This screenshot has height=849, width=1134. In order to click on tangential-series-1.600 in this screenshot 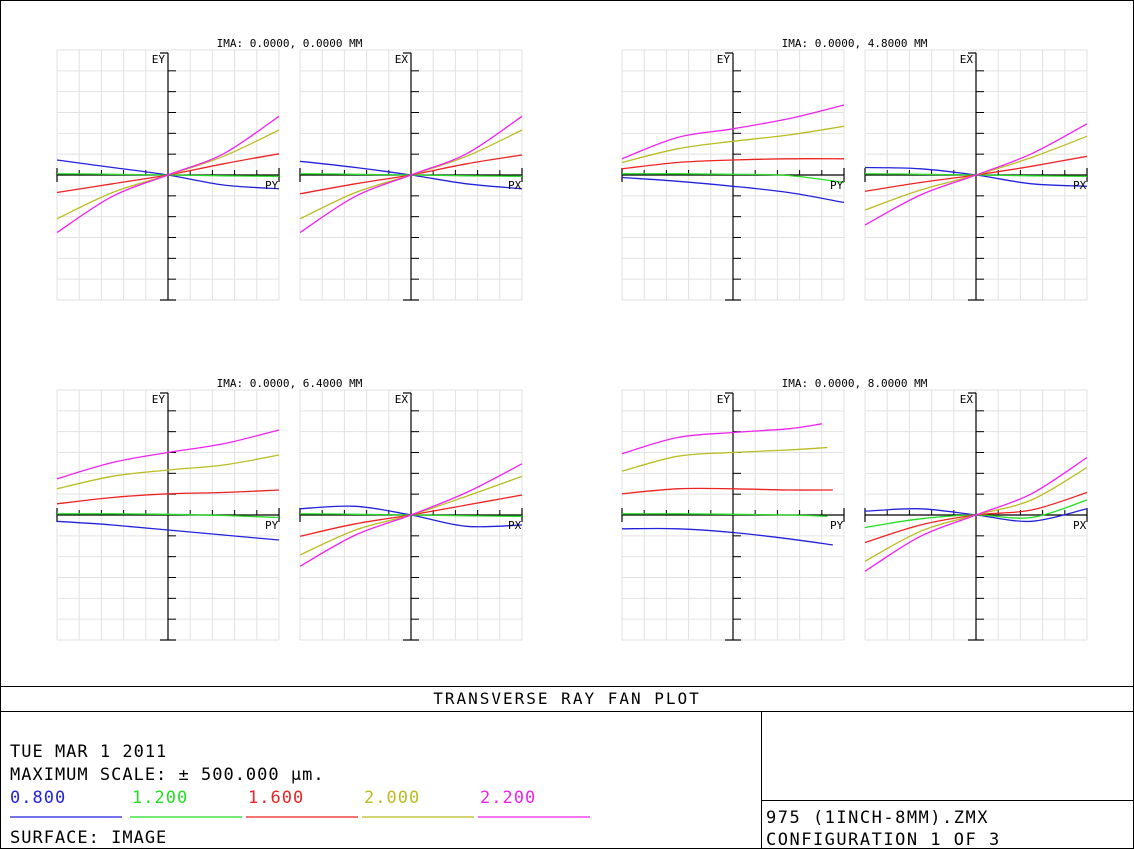, I will do `click(727, 490)`.